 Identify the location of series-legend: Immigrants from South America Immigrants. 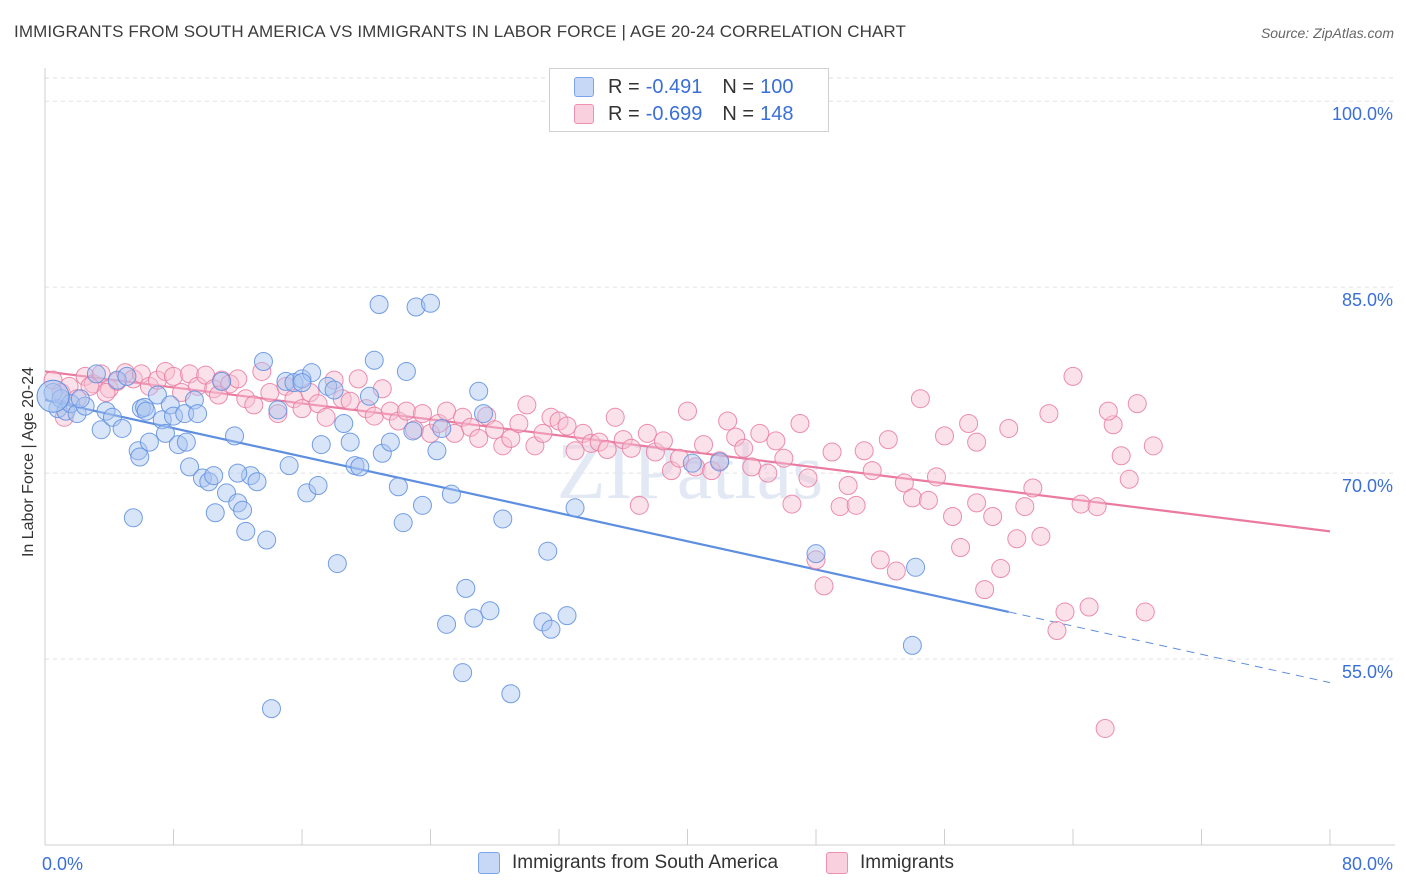
(703, 865).